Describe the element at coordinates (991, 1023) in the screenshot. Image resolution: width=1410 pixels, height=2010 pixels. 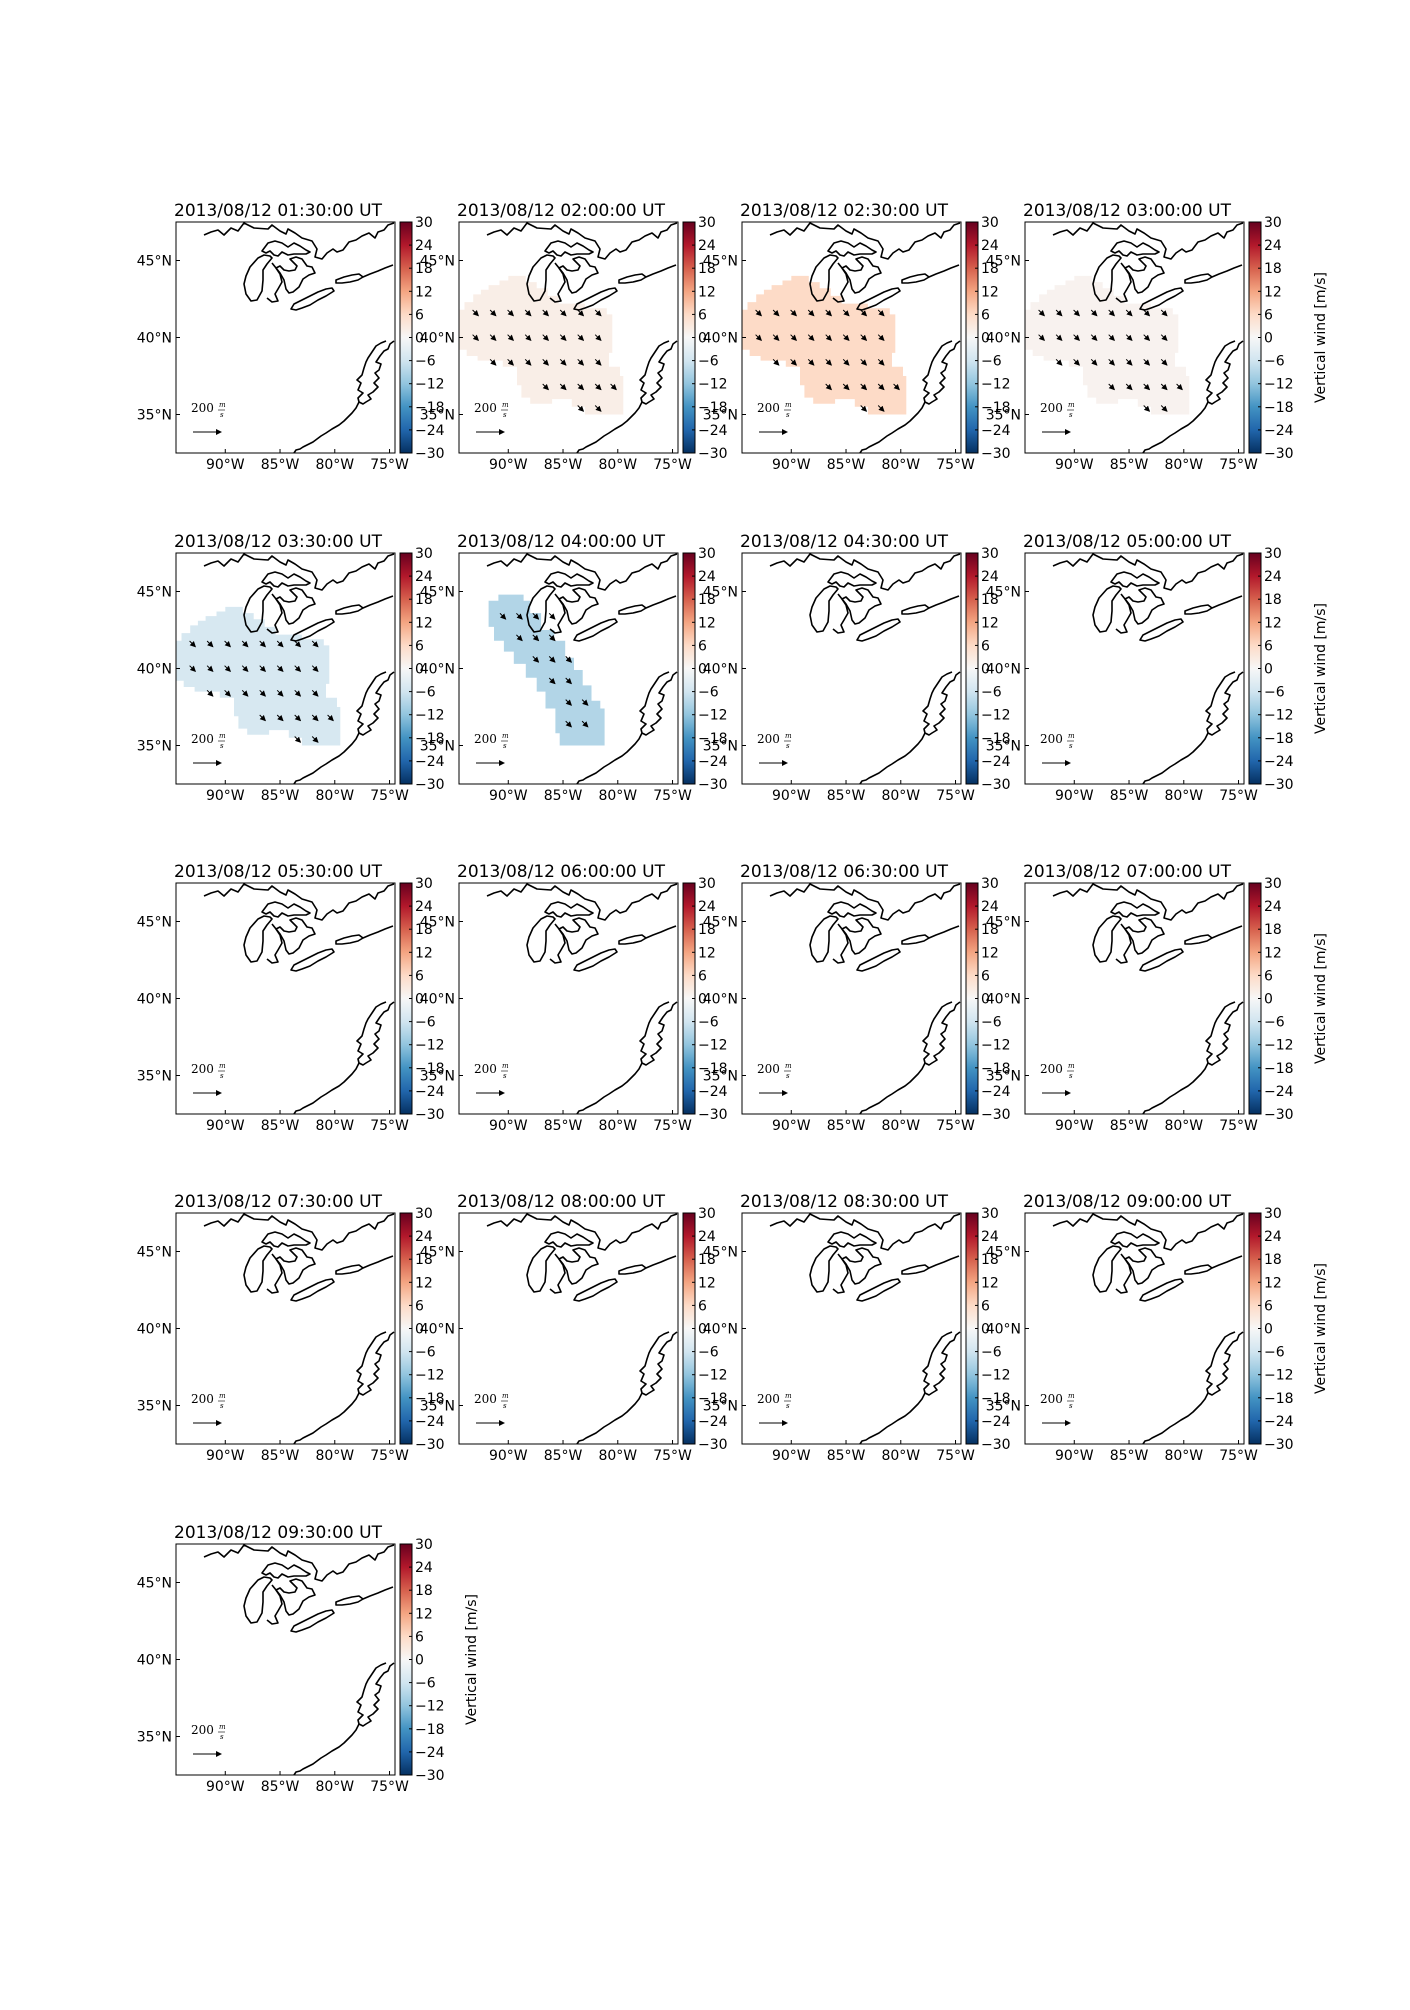
I see `colorbar-tick-label: −6` at that location.